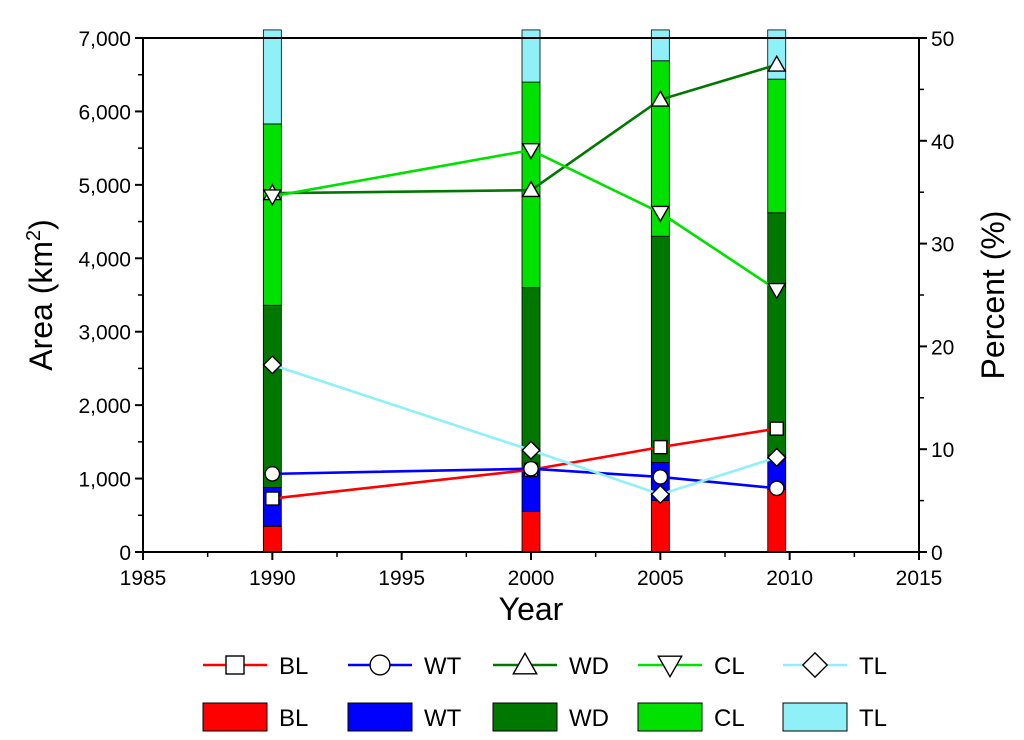  Describe the element at coordinates (380, 665) in the screenshot. I see `legend-marker-wt` at that location.